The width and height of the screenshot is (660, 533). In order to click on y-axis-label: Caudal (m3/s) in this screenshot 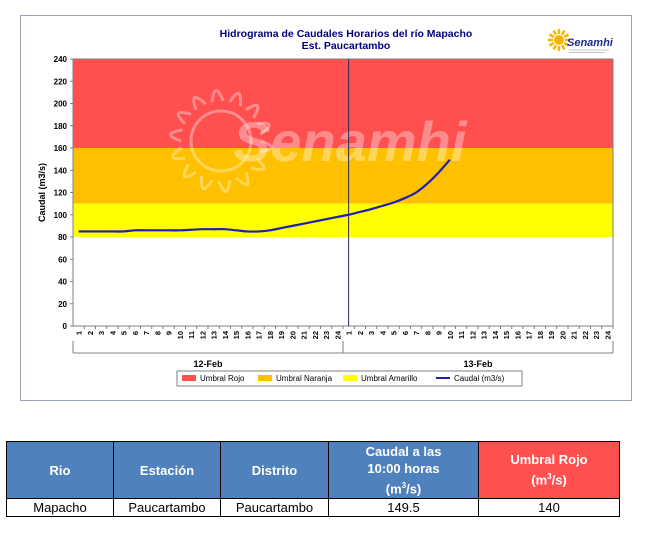, I will do `click(42, 192)`.